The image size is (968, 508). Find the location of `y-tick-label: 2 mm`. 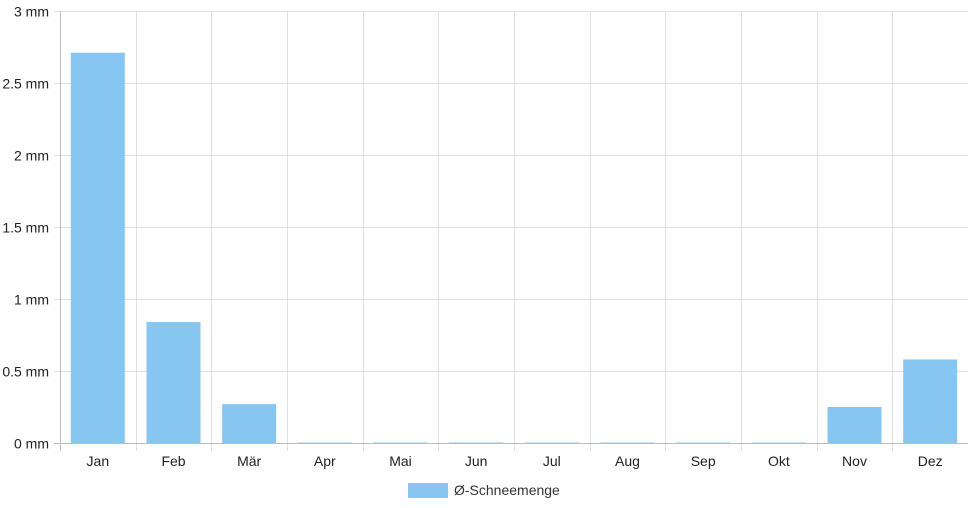

y-tick-label: 2 mm is located at coordinates (31, 156).